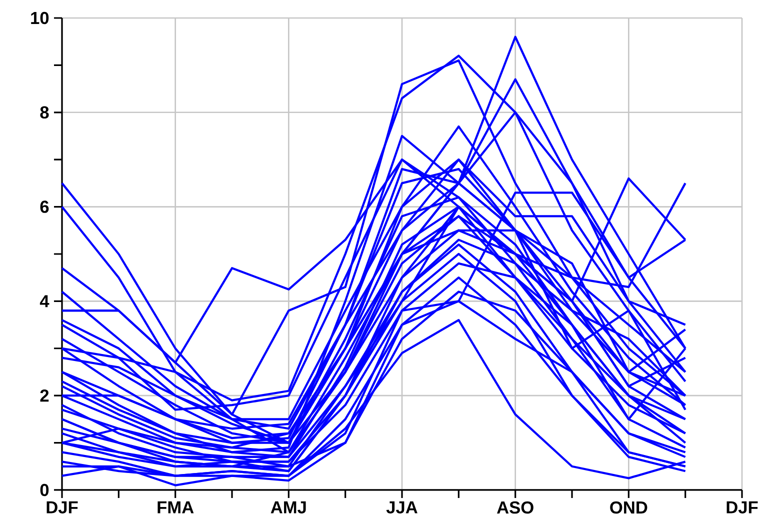 The height and width of the screenshot is (531, 769). Describe the element at coordinates (288, 507) in the screenshot. I see `x-tick-label: AMJ` at that location.